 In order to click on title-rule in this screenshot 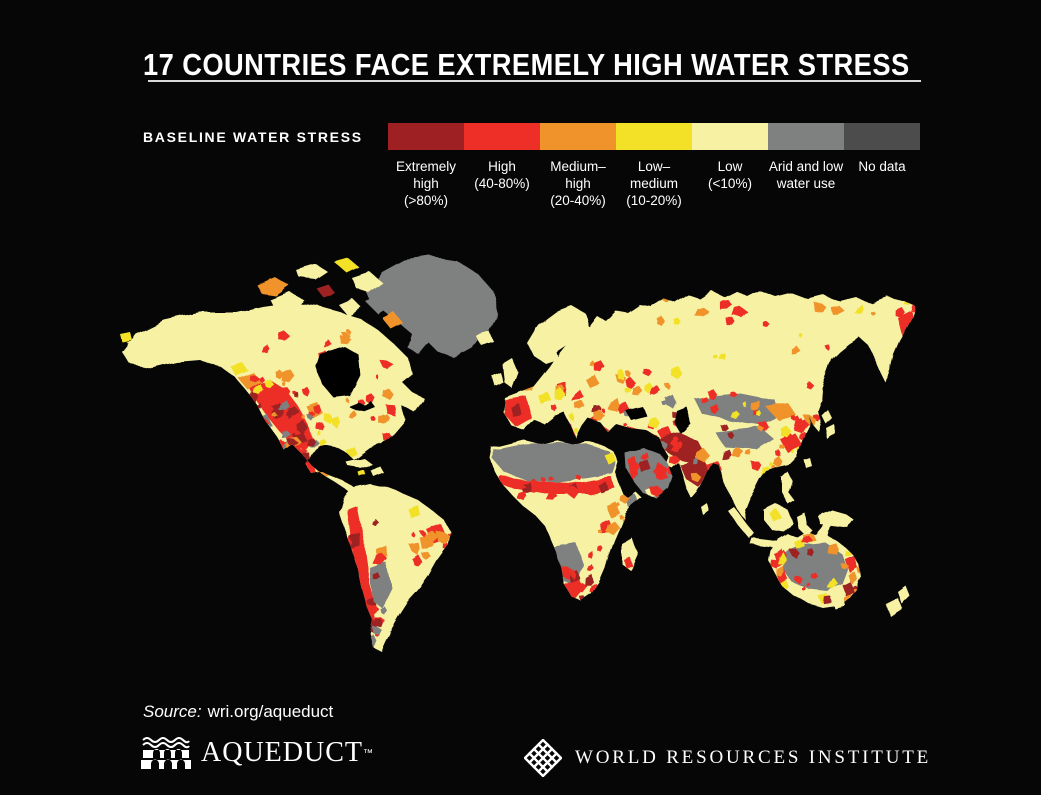, I will do `click(534, 81)`.